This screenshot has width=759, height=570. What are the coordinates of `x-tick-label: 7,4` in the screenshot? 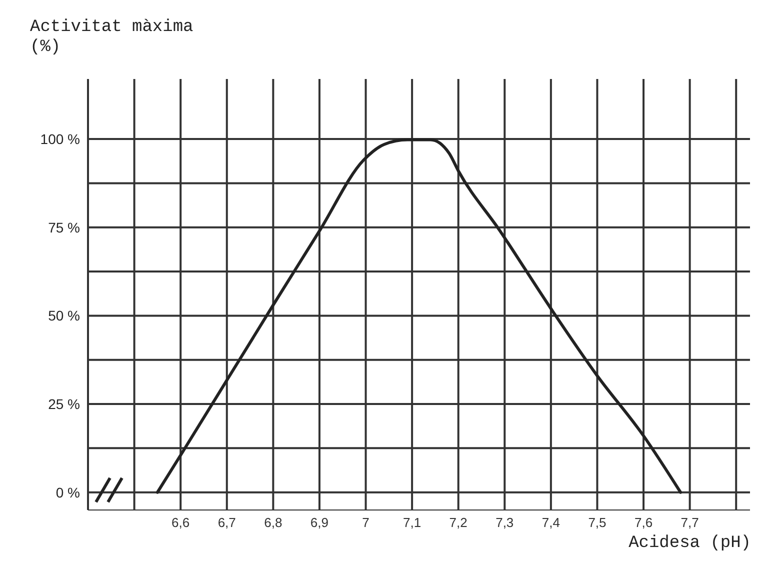 It's located at (551, 522).